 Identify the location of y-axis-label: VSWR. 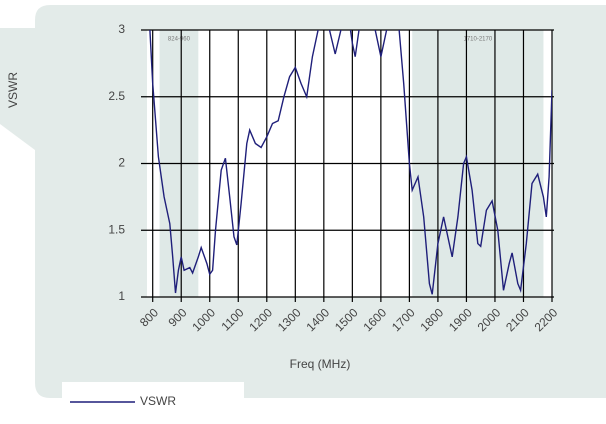
(13, 90).